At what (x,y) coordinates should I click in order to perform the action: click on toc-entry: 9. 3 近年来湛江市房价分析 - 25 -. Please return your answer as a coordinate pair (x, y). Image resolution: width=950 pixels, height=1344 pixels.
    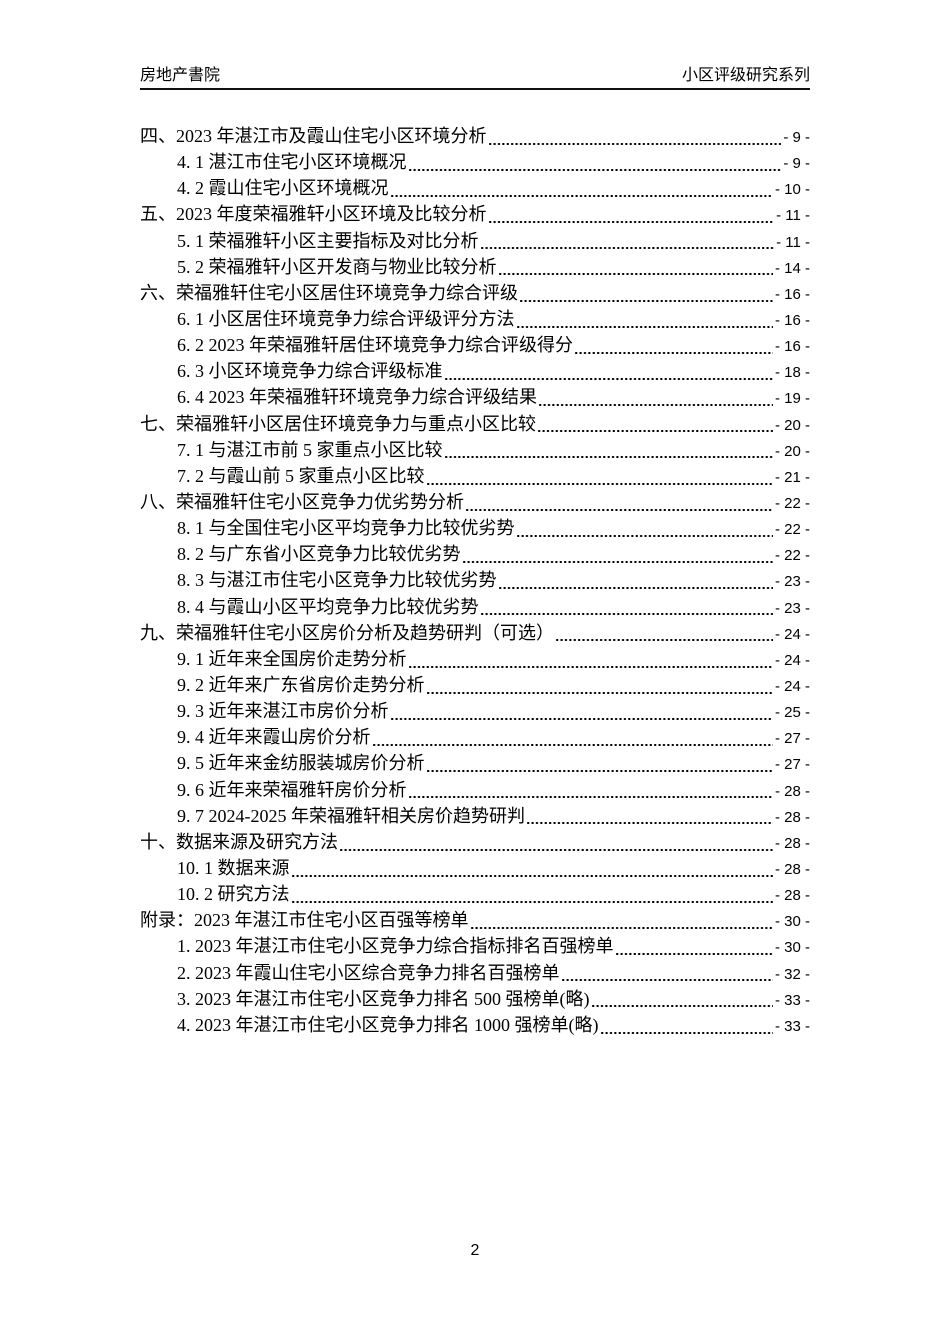
    Looking at the image, I should click on (475, 712).